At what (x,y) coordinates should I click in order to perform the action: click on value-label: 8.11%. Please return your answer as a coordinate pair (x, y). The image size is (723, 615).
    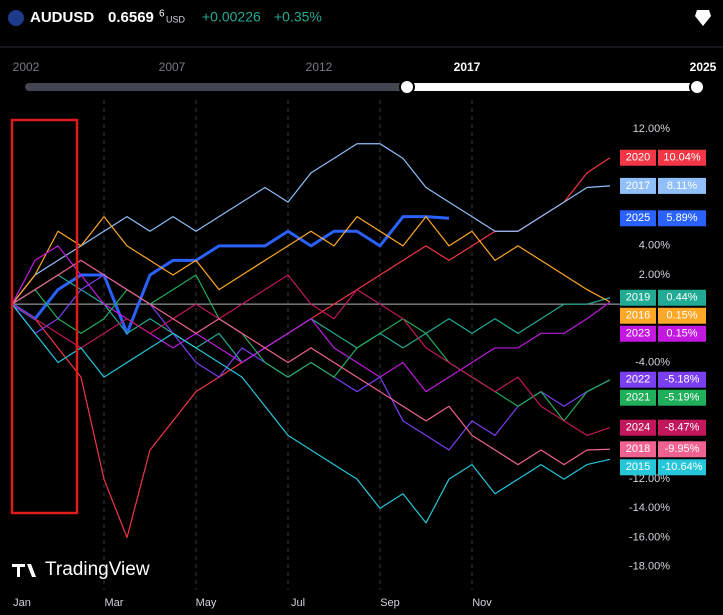
    Looking at the image, I should click on (682, 186).